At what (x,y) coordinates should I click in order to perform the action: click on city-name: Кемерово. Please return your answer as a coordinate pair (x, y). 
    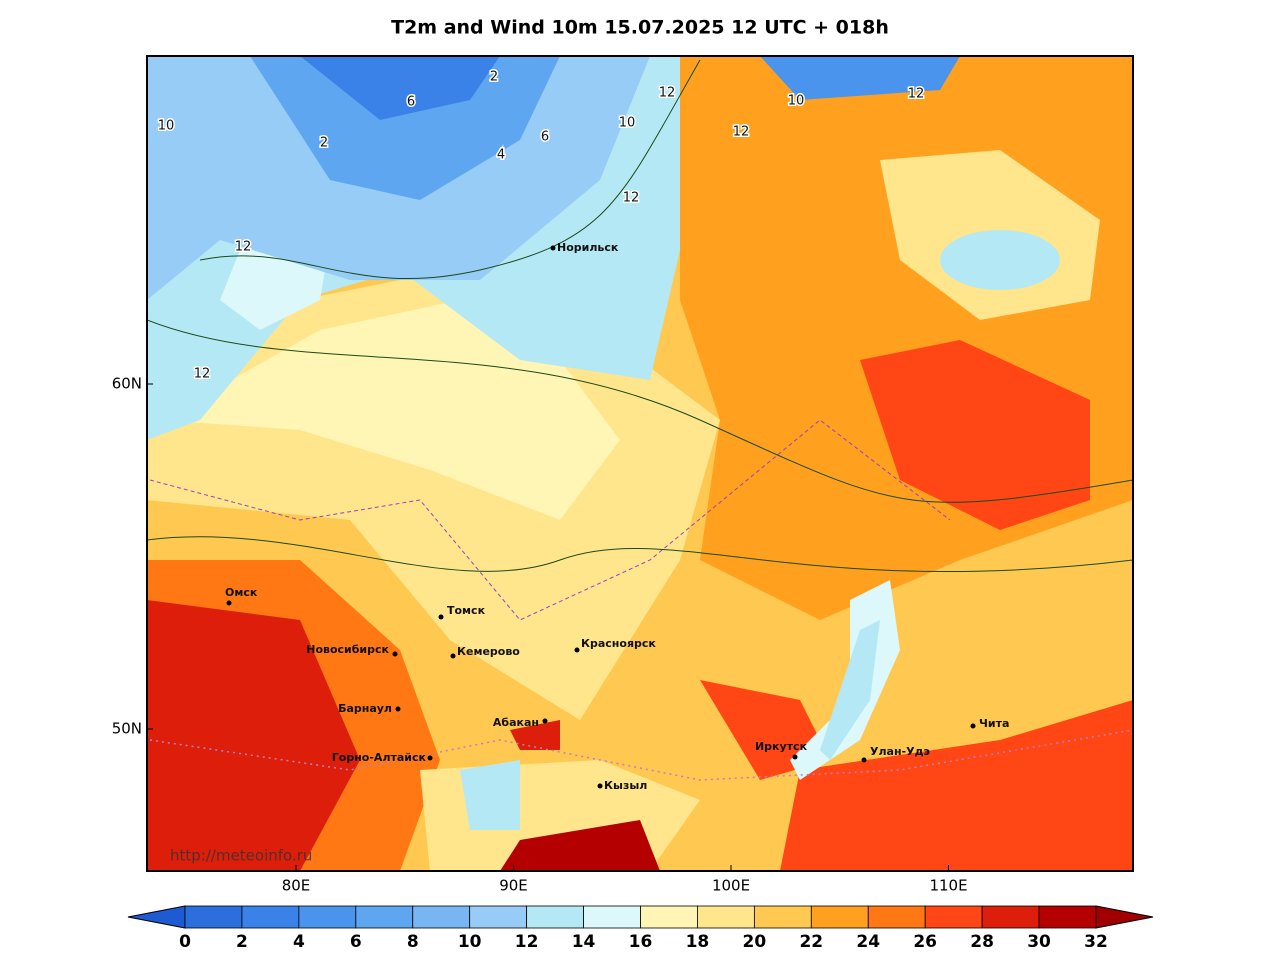
    Looking at the image, I should click on (488, 651).